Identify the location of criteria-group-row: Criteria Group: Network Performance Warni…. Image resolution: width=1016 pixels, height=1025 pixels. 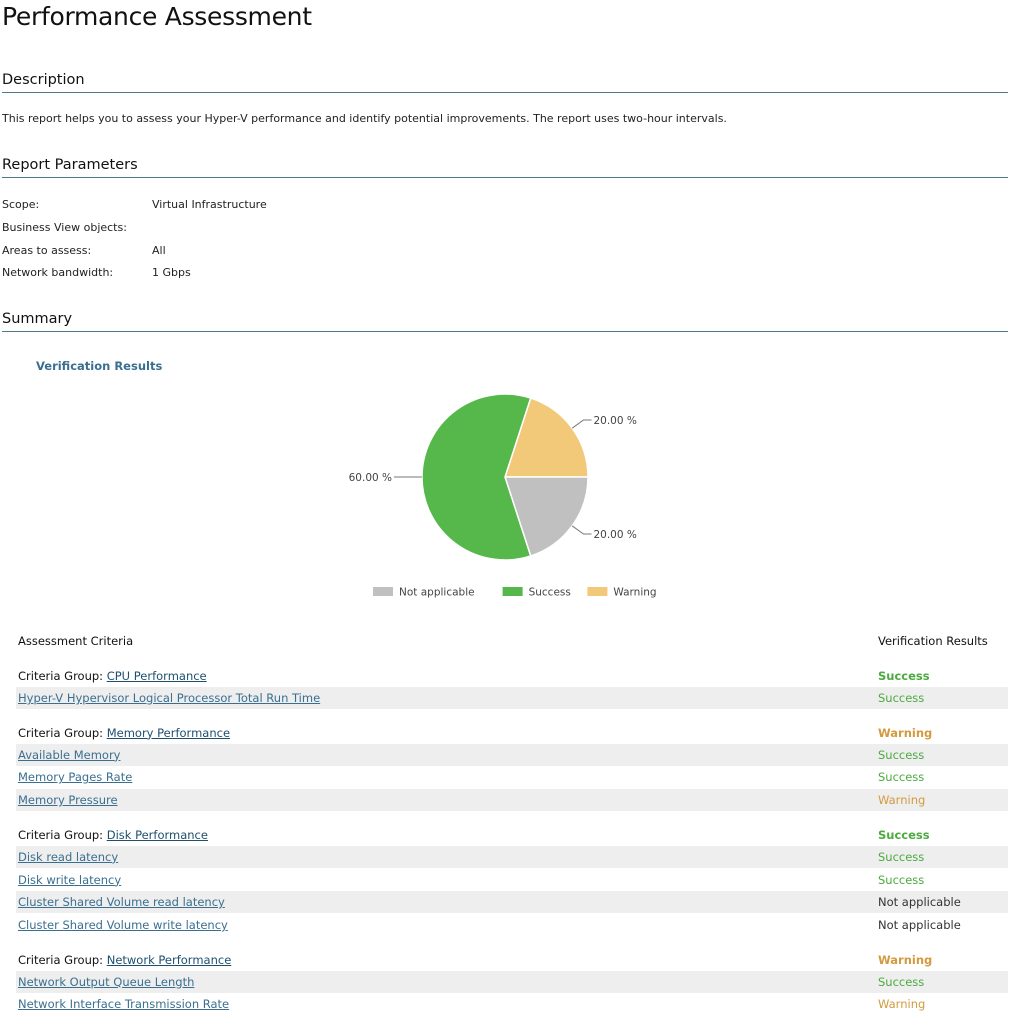
(512, 960).